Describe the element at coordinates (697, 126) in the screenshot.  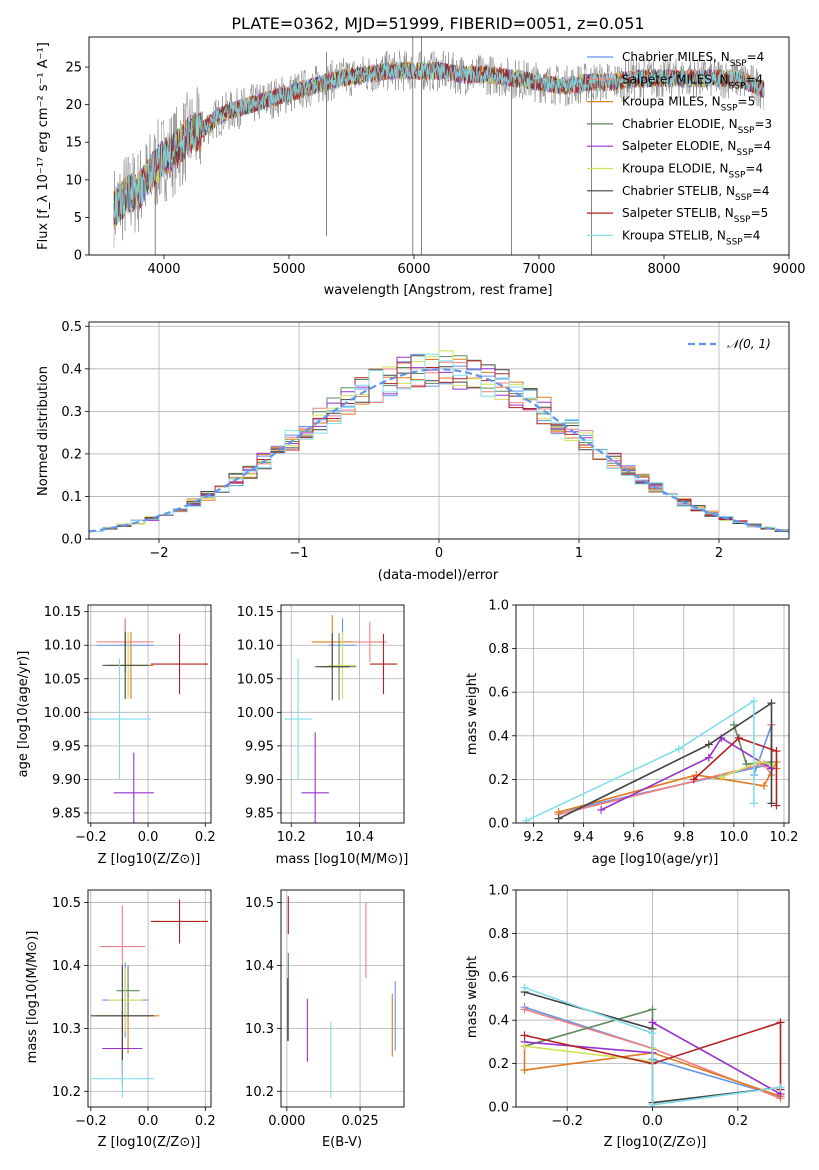
I see `legend-label: Chabrier ELODIE, NSSP=3` at that location.